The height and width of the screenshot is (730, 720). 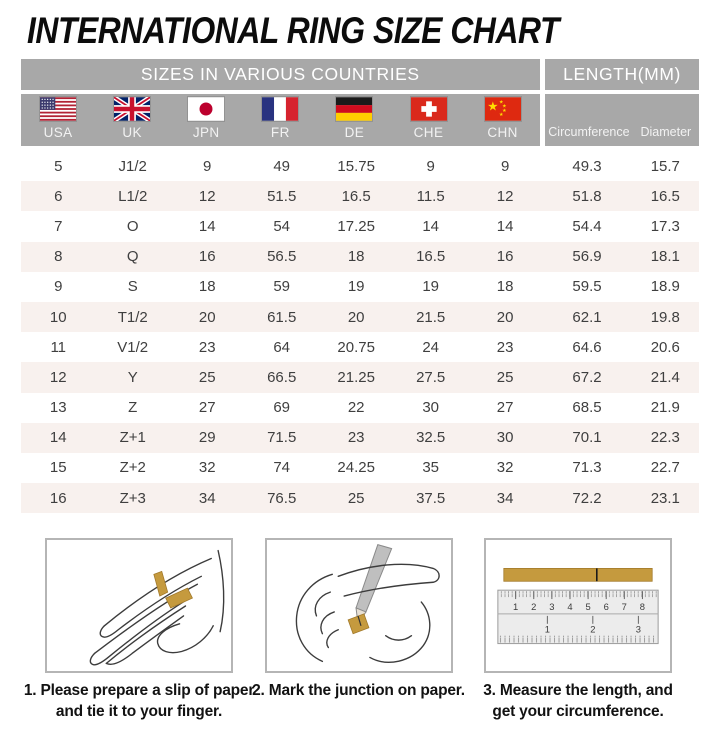 I want to click on cell-jpn: 12, so click(x=207, y=196).